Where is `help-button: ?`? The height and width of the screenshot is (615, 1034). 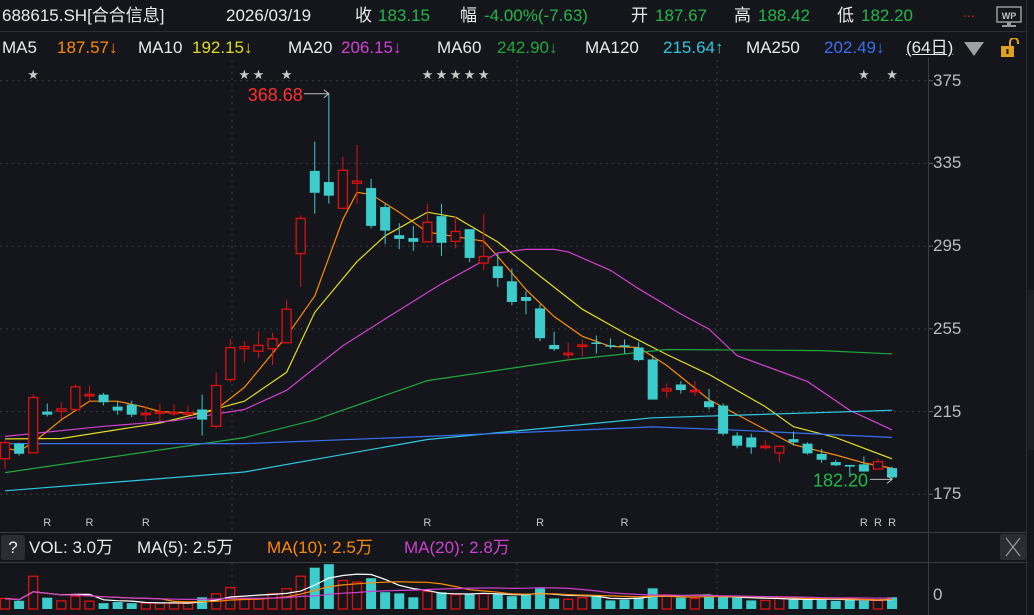
help-button: ? is located at coordinates (13, 547).